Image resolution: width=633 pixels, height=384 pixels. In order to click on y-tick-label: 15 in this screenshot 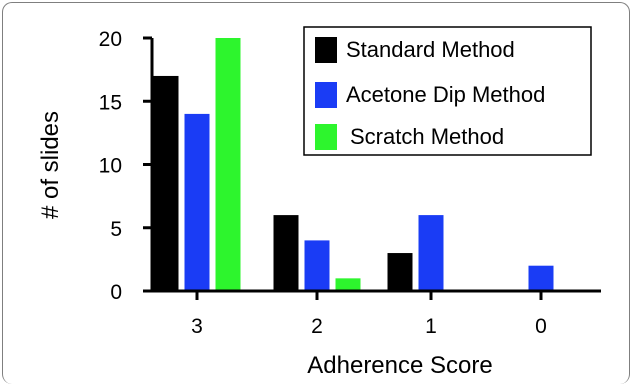, I will do `click(110, 102)`.